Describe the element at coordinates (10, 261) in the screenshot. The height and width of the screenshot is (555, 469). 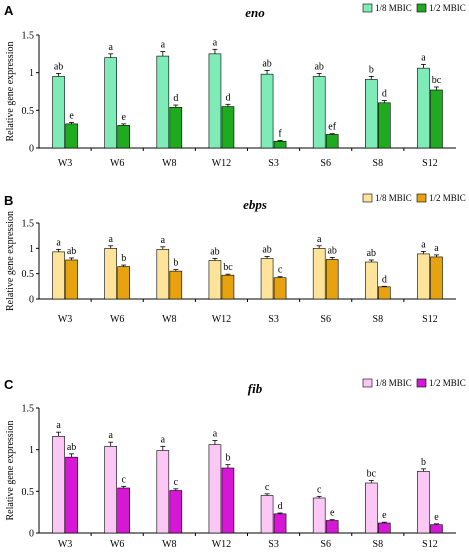
I see `y-axis-label: Relative gene expression` at that location.